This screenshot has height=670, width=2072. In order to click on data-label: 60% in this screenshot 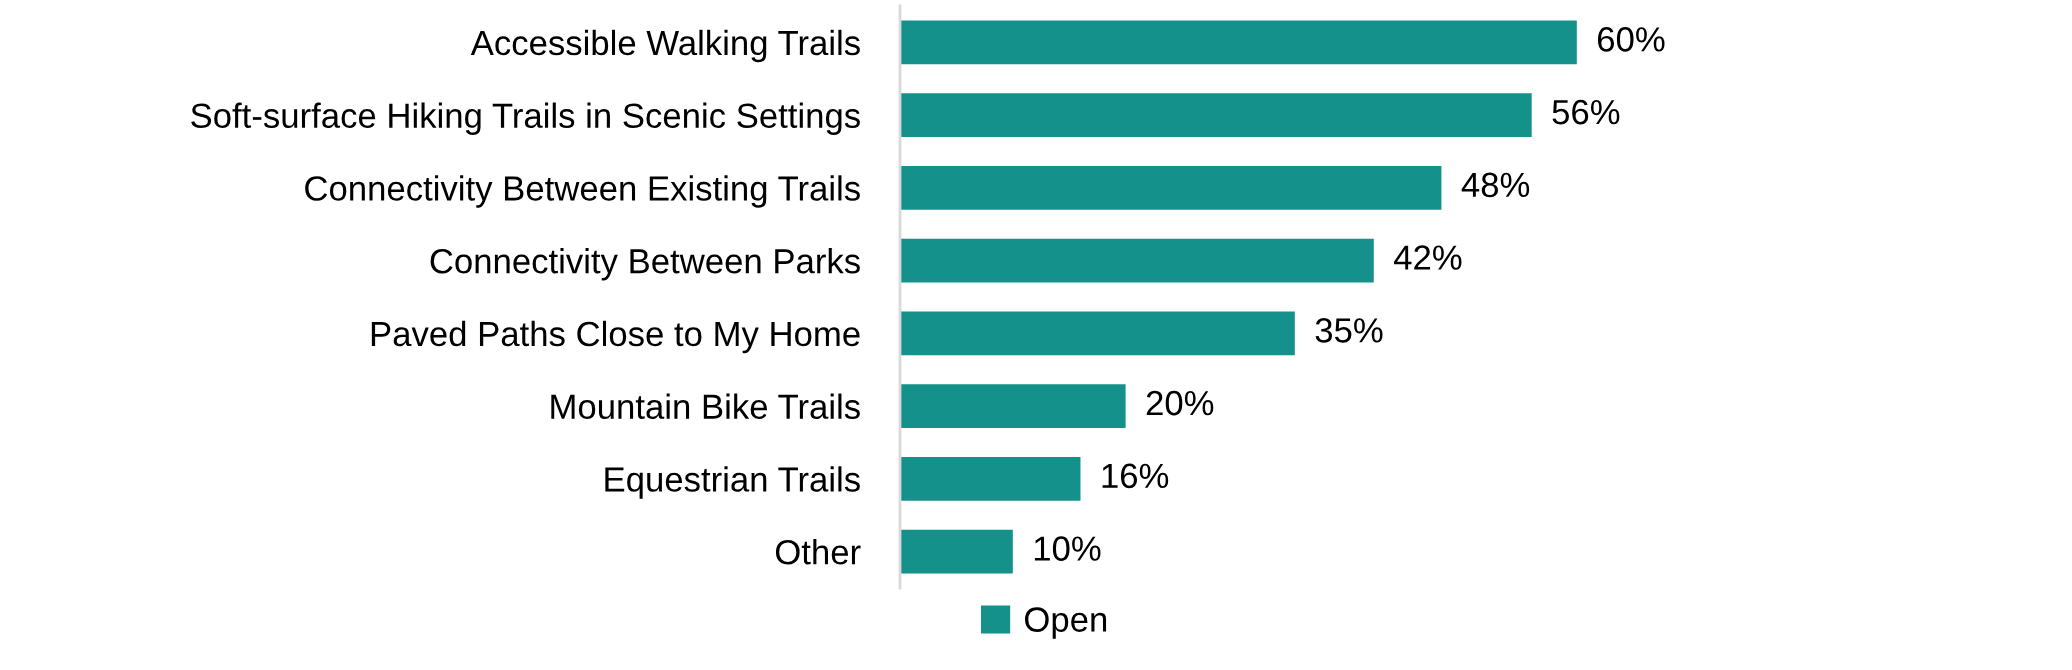, I will do `click(1631, 39)`.